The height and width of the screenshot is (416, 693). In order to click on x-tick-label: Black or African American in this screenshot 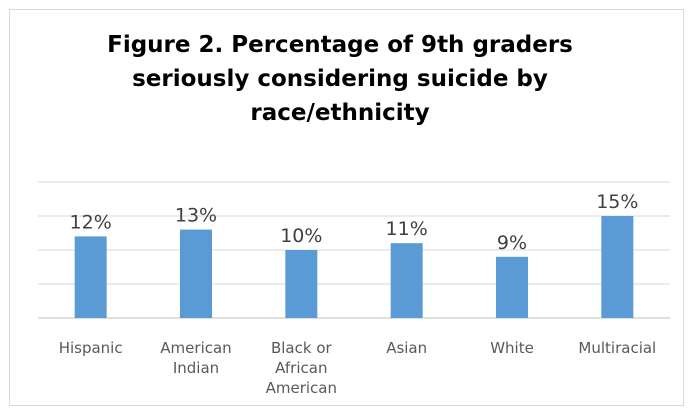, I will do `click(301, 368)`.